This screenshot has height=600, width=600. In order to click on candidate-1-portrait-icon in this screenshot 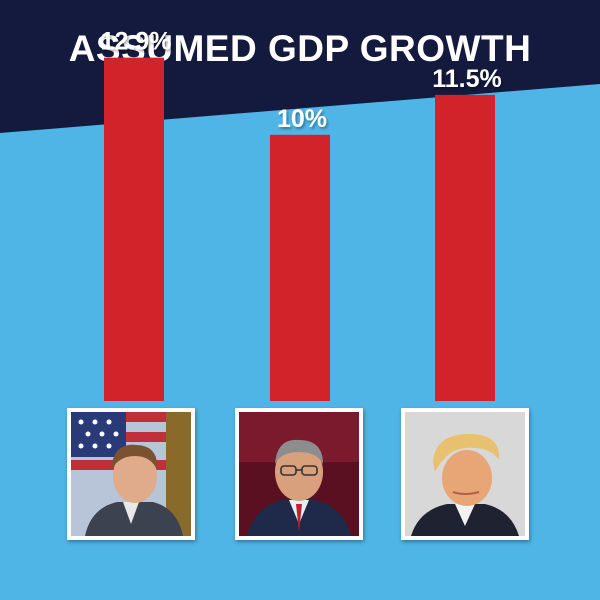, I will do `click(131, 474)`.